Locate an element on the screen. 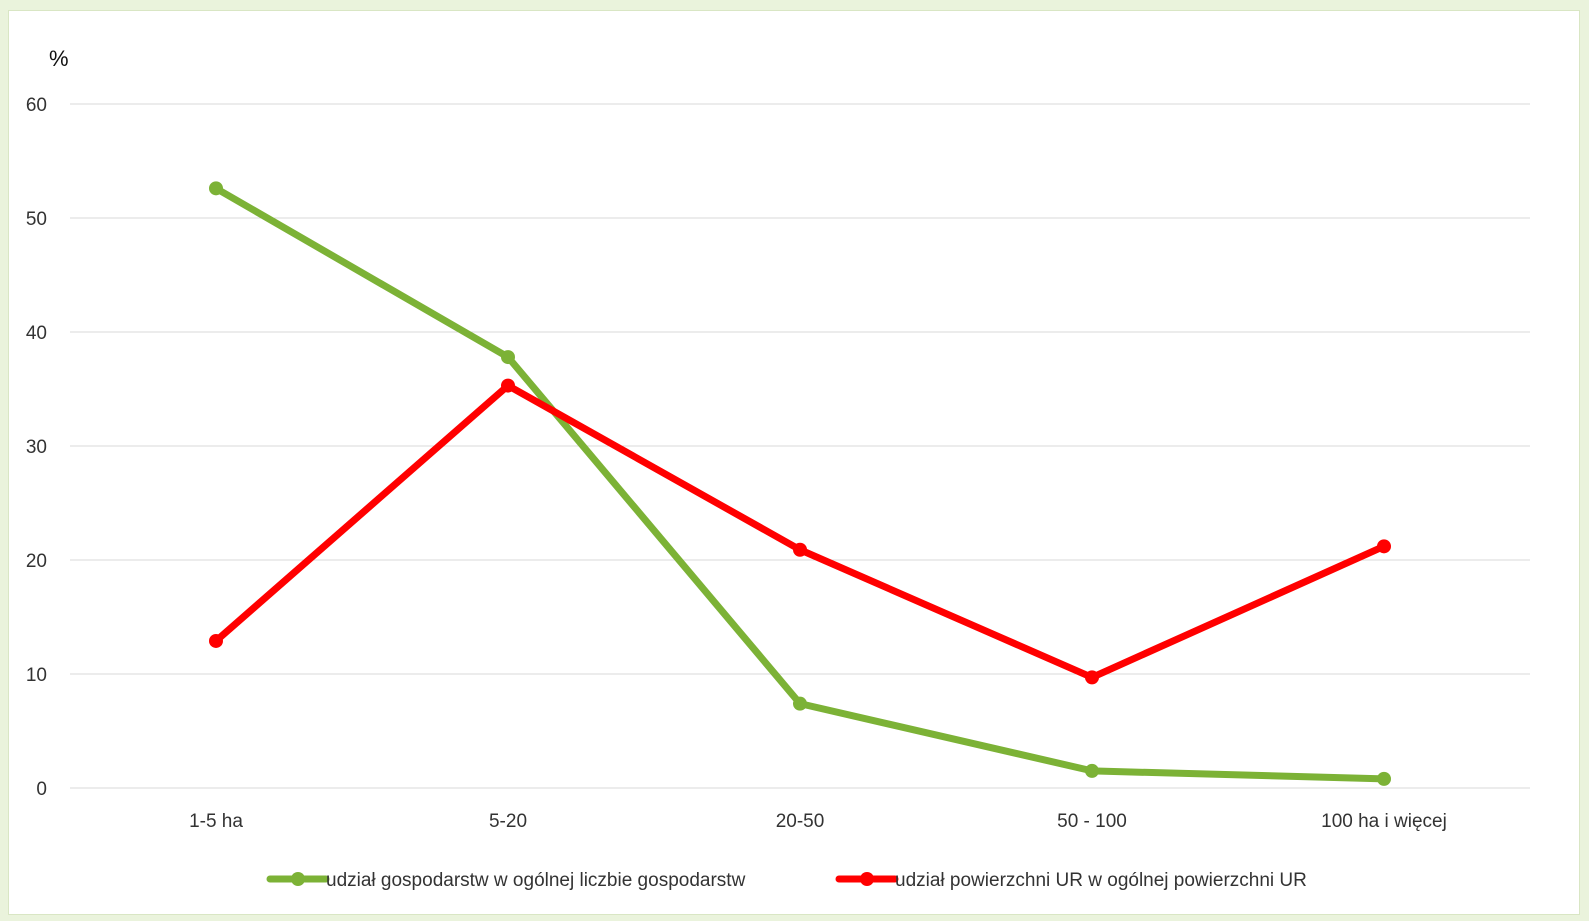 This screenshot has width=1589, height=921. x-tick-label: 20-50 is located at coordinates (800, 821).